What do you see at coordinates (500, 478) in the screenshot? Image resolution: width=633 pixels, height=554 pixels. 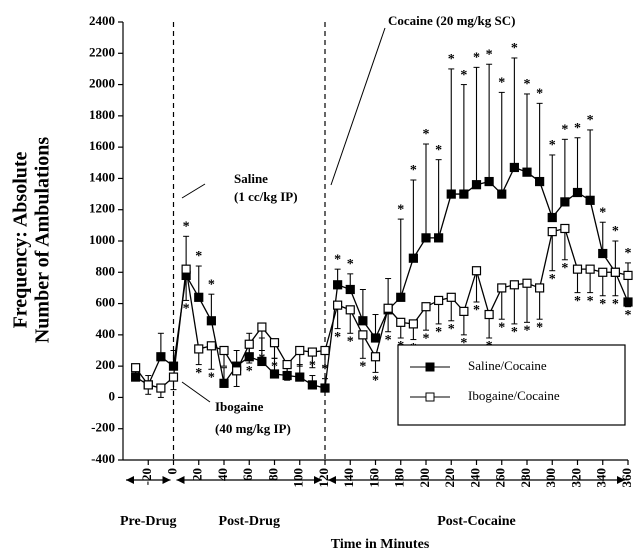 I see `x-tick-label: 260` at bounding box center [500, 478].